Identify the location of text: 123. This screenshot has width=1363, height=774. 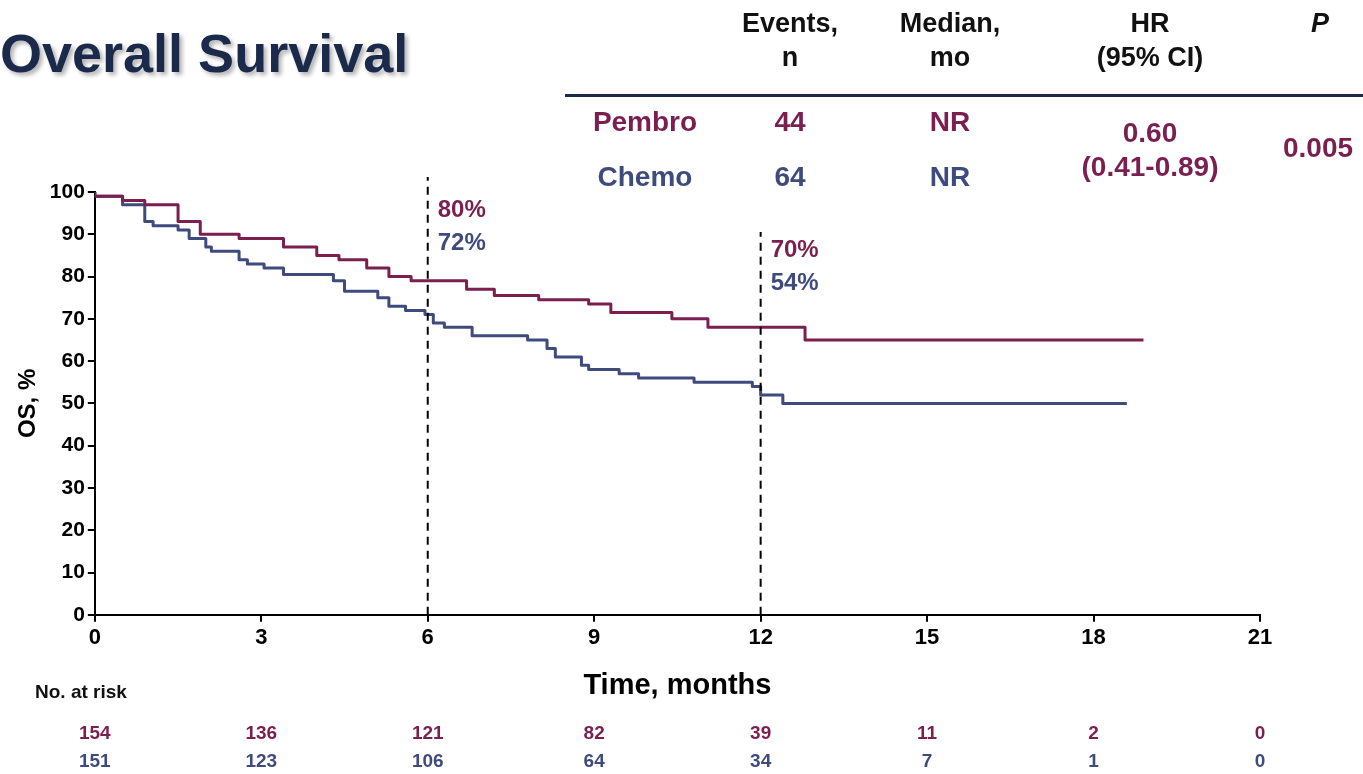
(261, 761).